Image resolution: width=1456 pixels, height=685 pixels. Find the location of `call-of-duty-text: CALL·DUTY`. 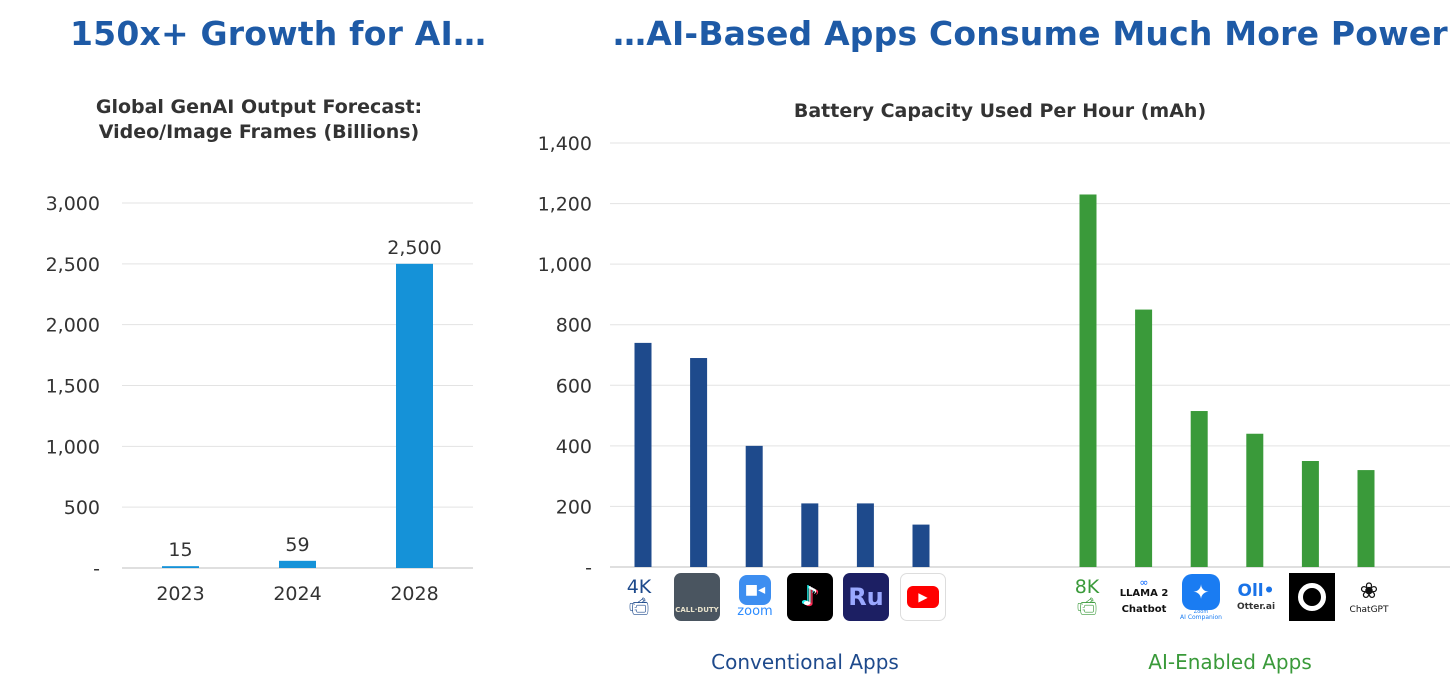

call-of-duty-text: CALL·DUTY is located at coordinates (697, 610).